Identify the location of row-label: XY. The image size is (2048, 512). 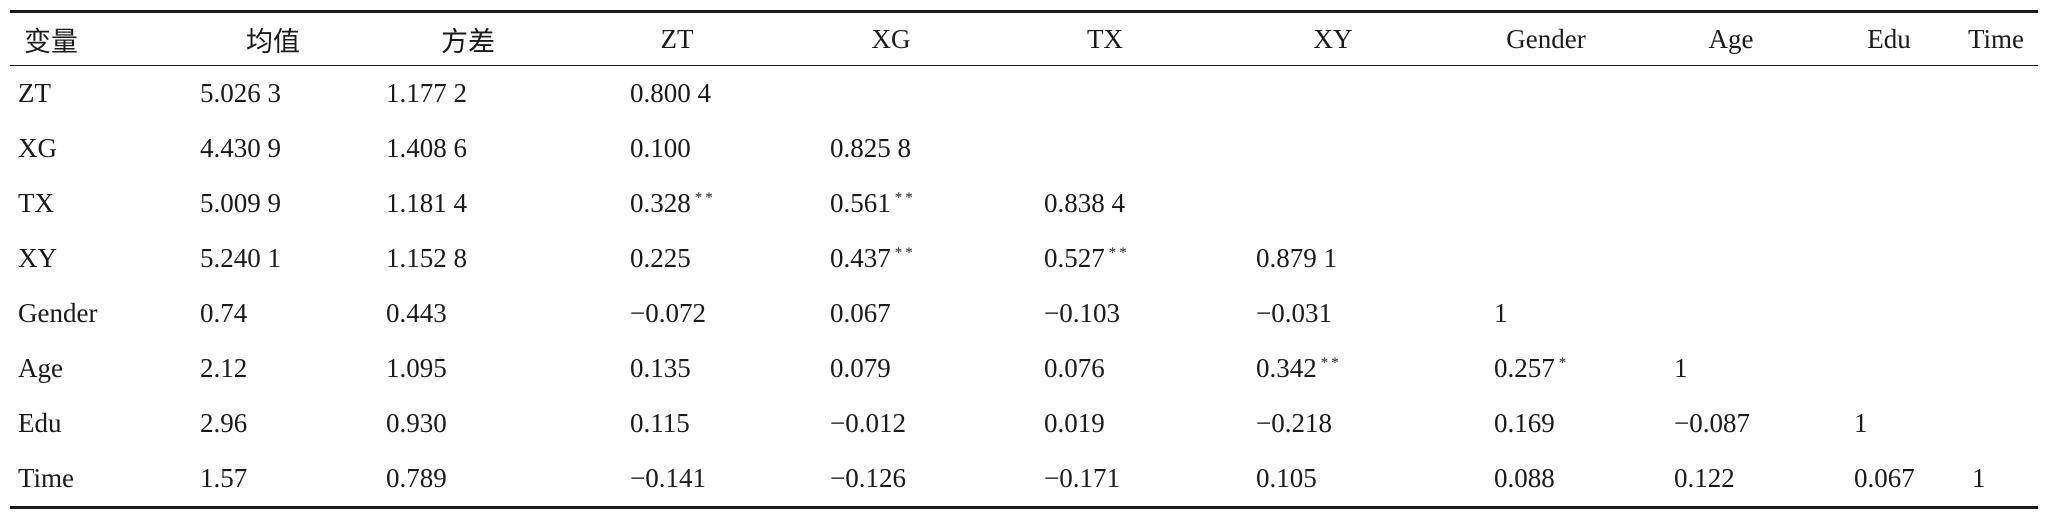
(37, 258).